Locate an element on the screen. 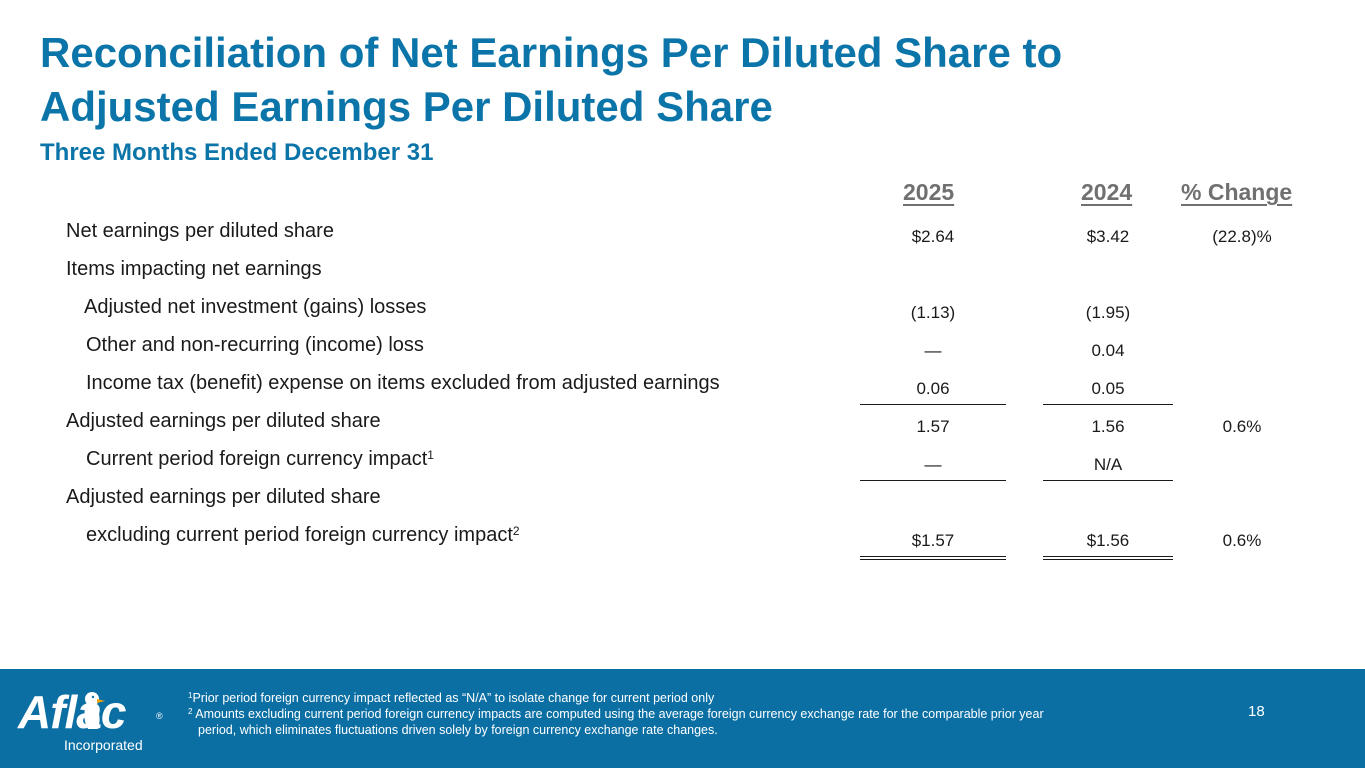  value-2024: $3.42 is located at coordinates (1108, 236).